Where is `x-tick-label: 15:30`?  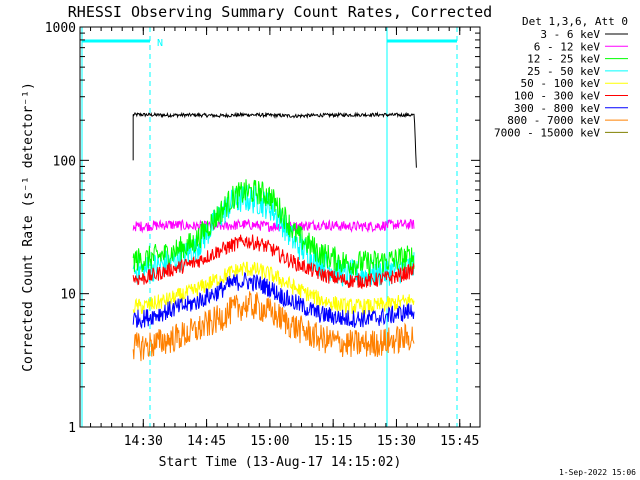 x-tick-label: 15:30 is located at coordinates (396, 441).